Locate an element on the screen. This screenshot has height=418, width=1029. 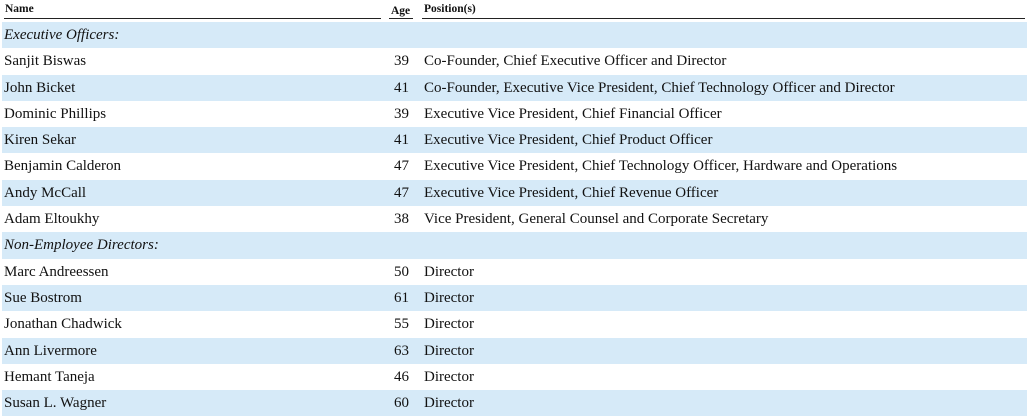
director-name: Sue Bostrom is located at coordinates (43, 297).